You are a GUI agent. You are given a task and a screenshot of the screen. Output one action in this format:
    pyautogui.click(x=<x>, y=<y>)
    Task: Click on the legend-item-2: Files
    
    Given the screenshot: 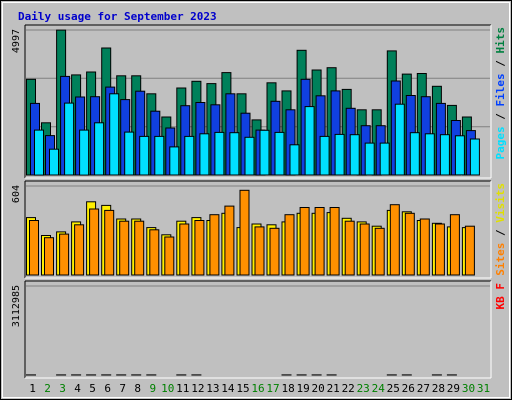 What is the action you would take?
    pyautogui.click(x=500, y=87)
    